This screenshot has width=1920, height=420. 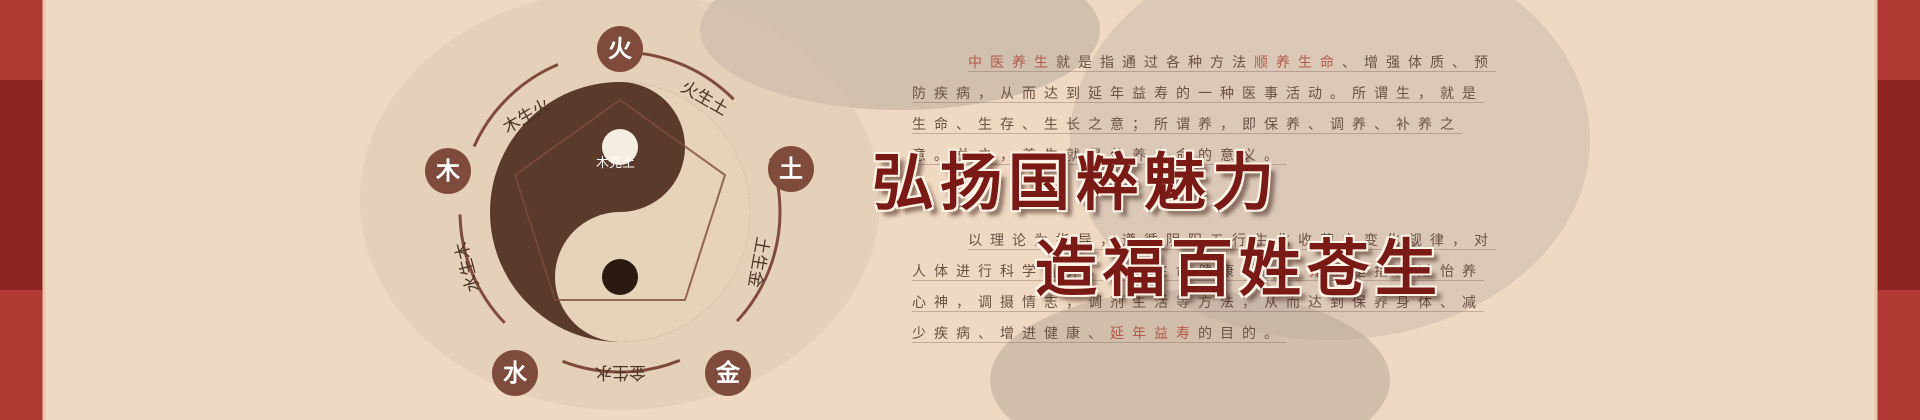 What do you see at coordinates (620, 49) in the screenshot?
I see `element: 火` at bounding box center [620, 49].